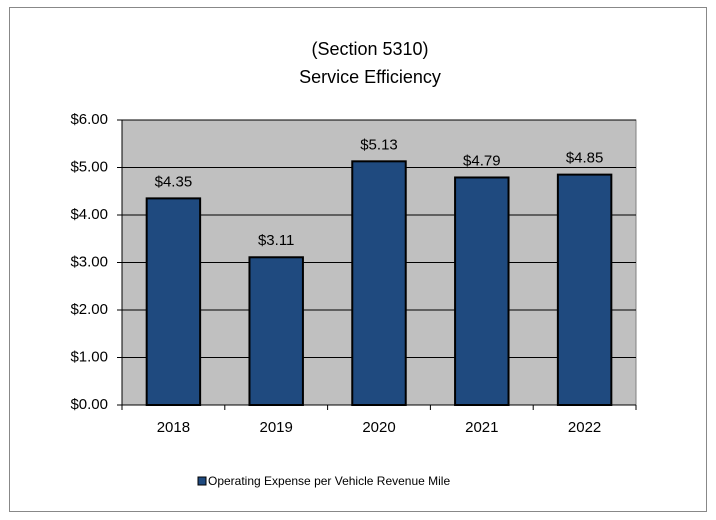 This screenshot has height=520, width=716. I want to click on data-label: $4.79, so click(482, 160).